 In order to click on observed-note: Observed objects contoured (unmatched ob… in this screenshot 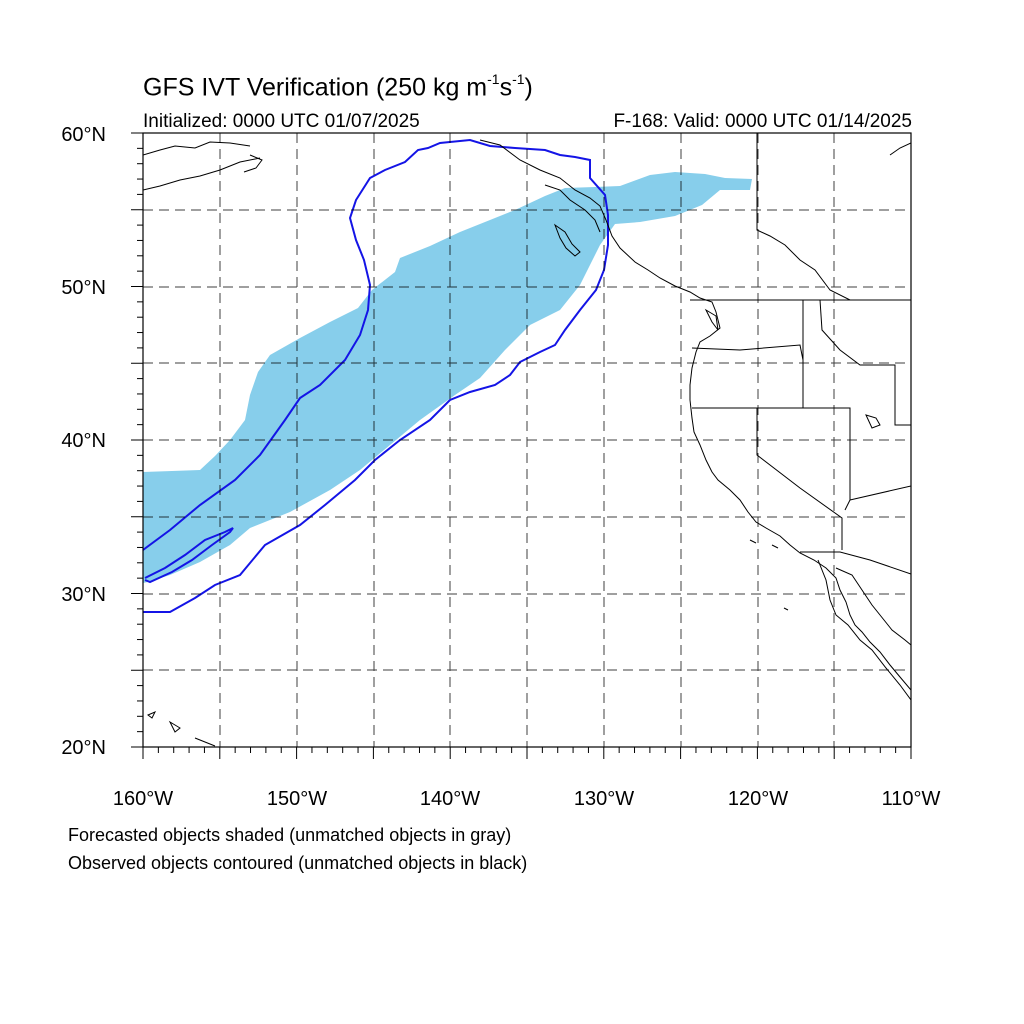, I will do `click(298, 863)`.